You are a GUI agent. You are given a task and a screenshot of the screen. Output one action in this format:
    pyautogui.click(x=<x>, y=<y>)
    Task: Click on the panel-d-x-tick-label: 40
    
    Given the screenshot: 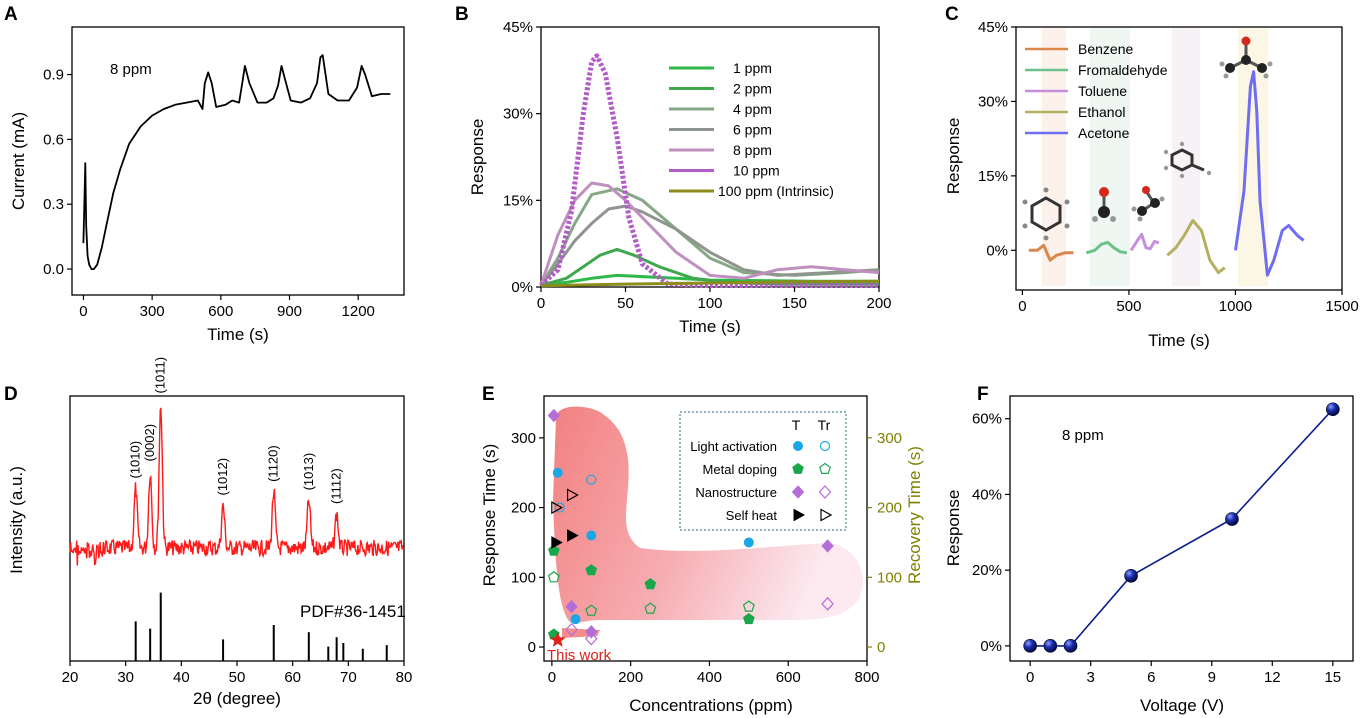 What is the action you would take?
    pyautogui.click(x=181, y=677)
    